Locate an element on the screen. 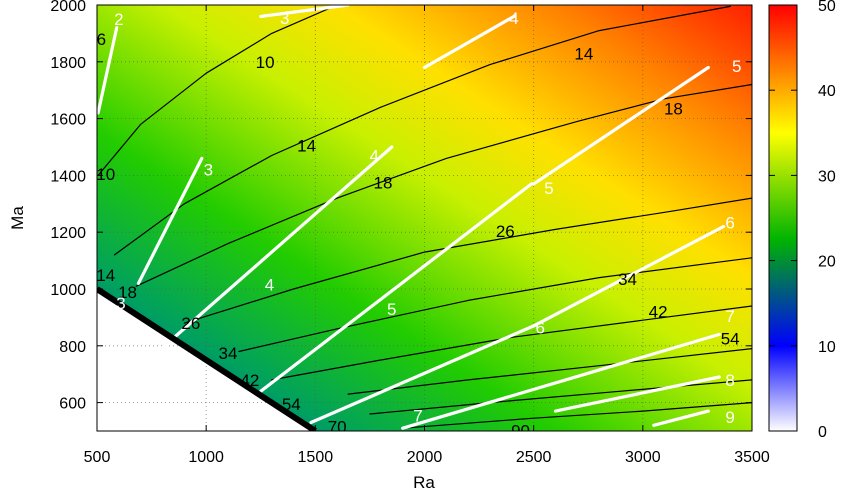 The image size is (847, 495). colorbar-tick-label: 10 is located at coordinates (827, 347).